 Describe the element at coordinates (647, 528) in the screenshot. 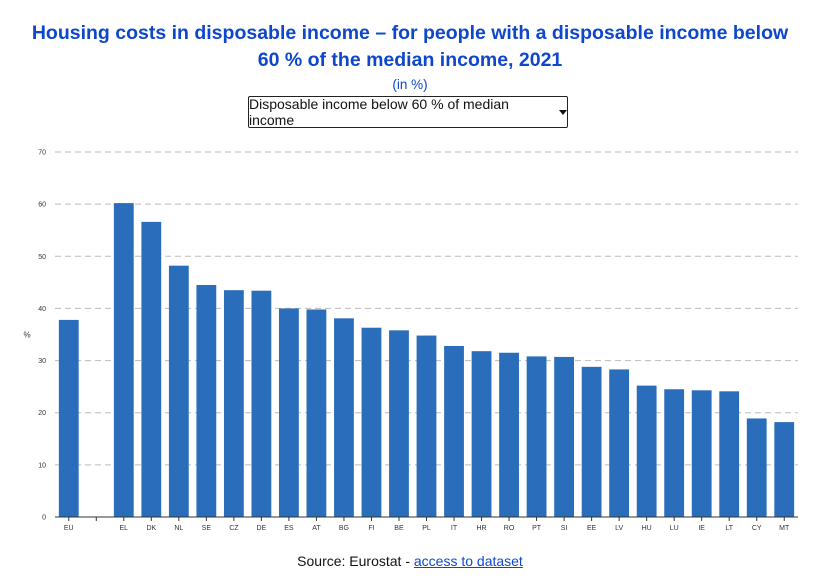

I see `x-tick-label: HU` at that location.